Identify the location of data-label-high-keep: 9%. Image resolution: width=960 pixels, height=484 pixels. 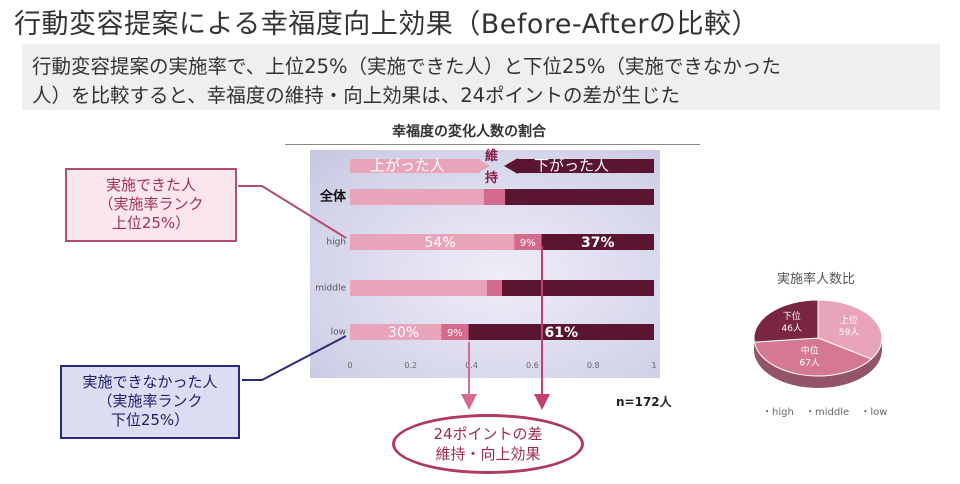
(528, 243).